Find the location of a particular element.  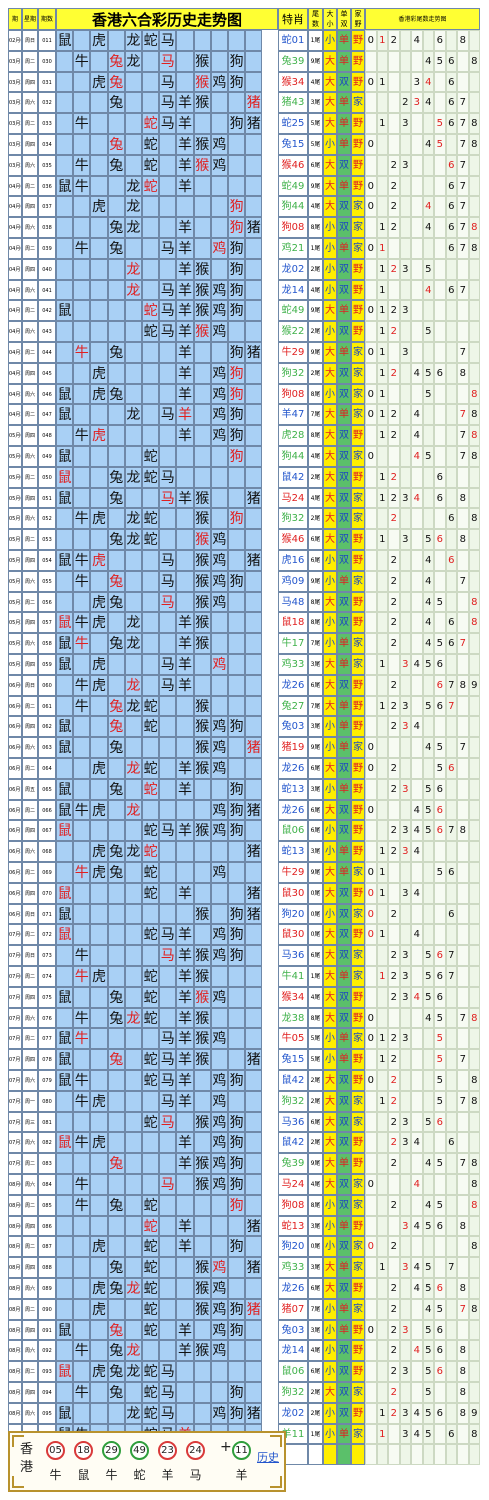

history-link: 历史 is located at coordinates (268, 1457).